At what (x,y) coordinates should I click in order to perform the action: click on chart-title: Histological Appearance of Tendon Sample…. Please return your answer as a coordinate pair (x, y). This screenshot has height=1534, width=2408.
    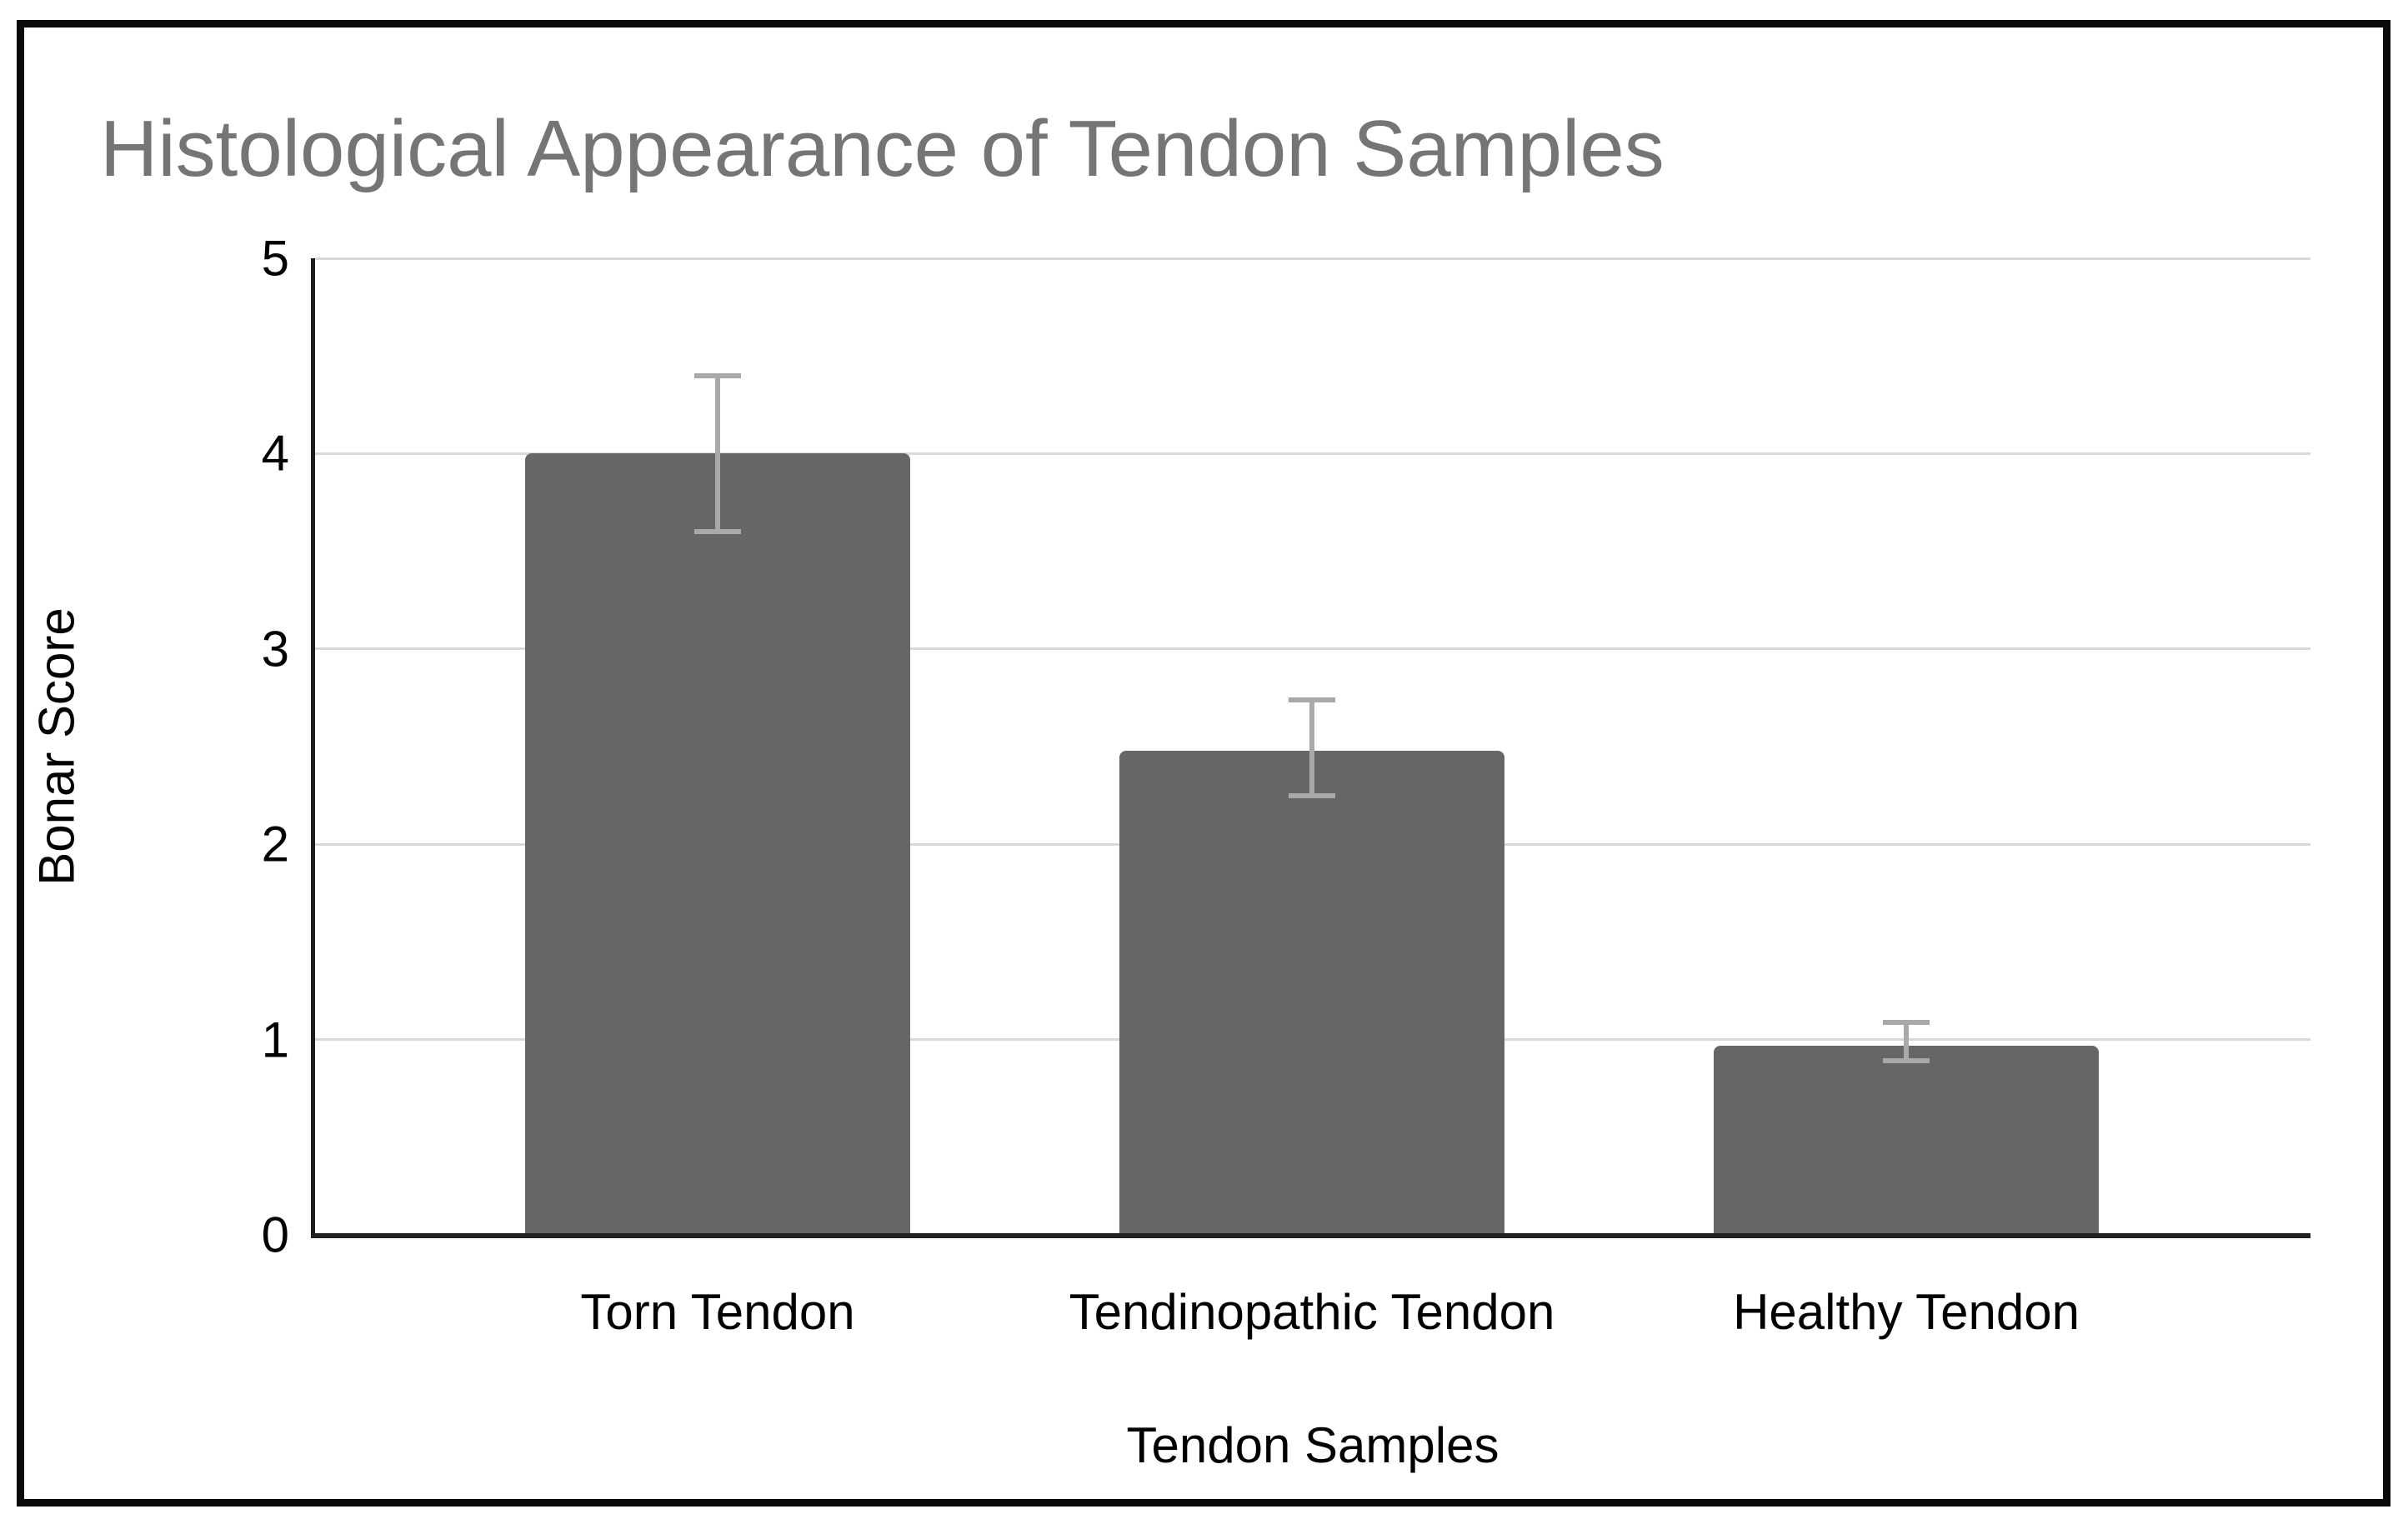
    Looking at the image, I should click on (882, 148).